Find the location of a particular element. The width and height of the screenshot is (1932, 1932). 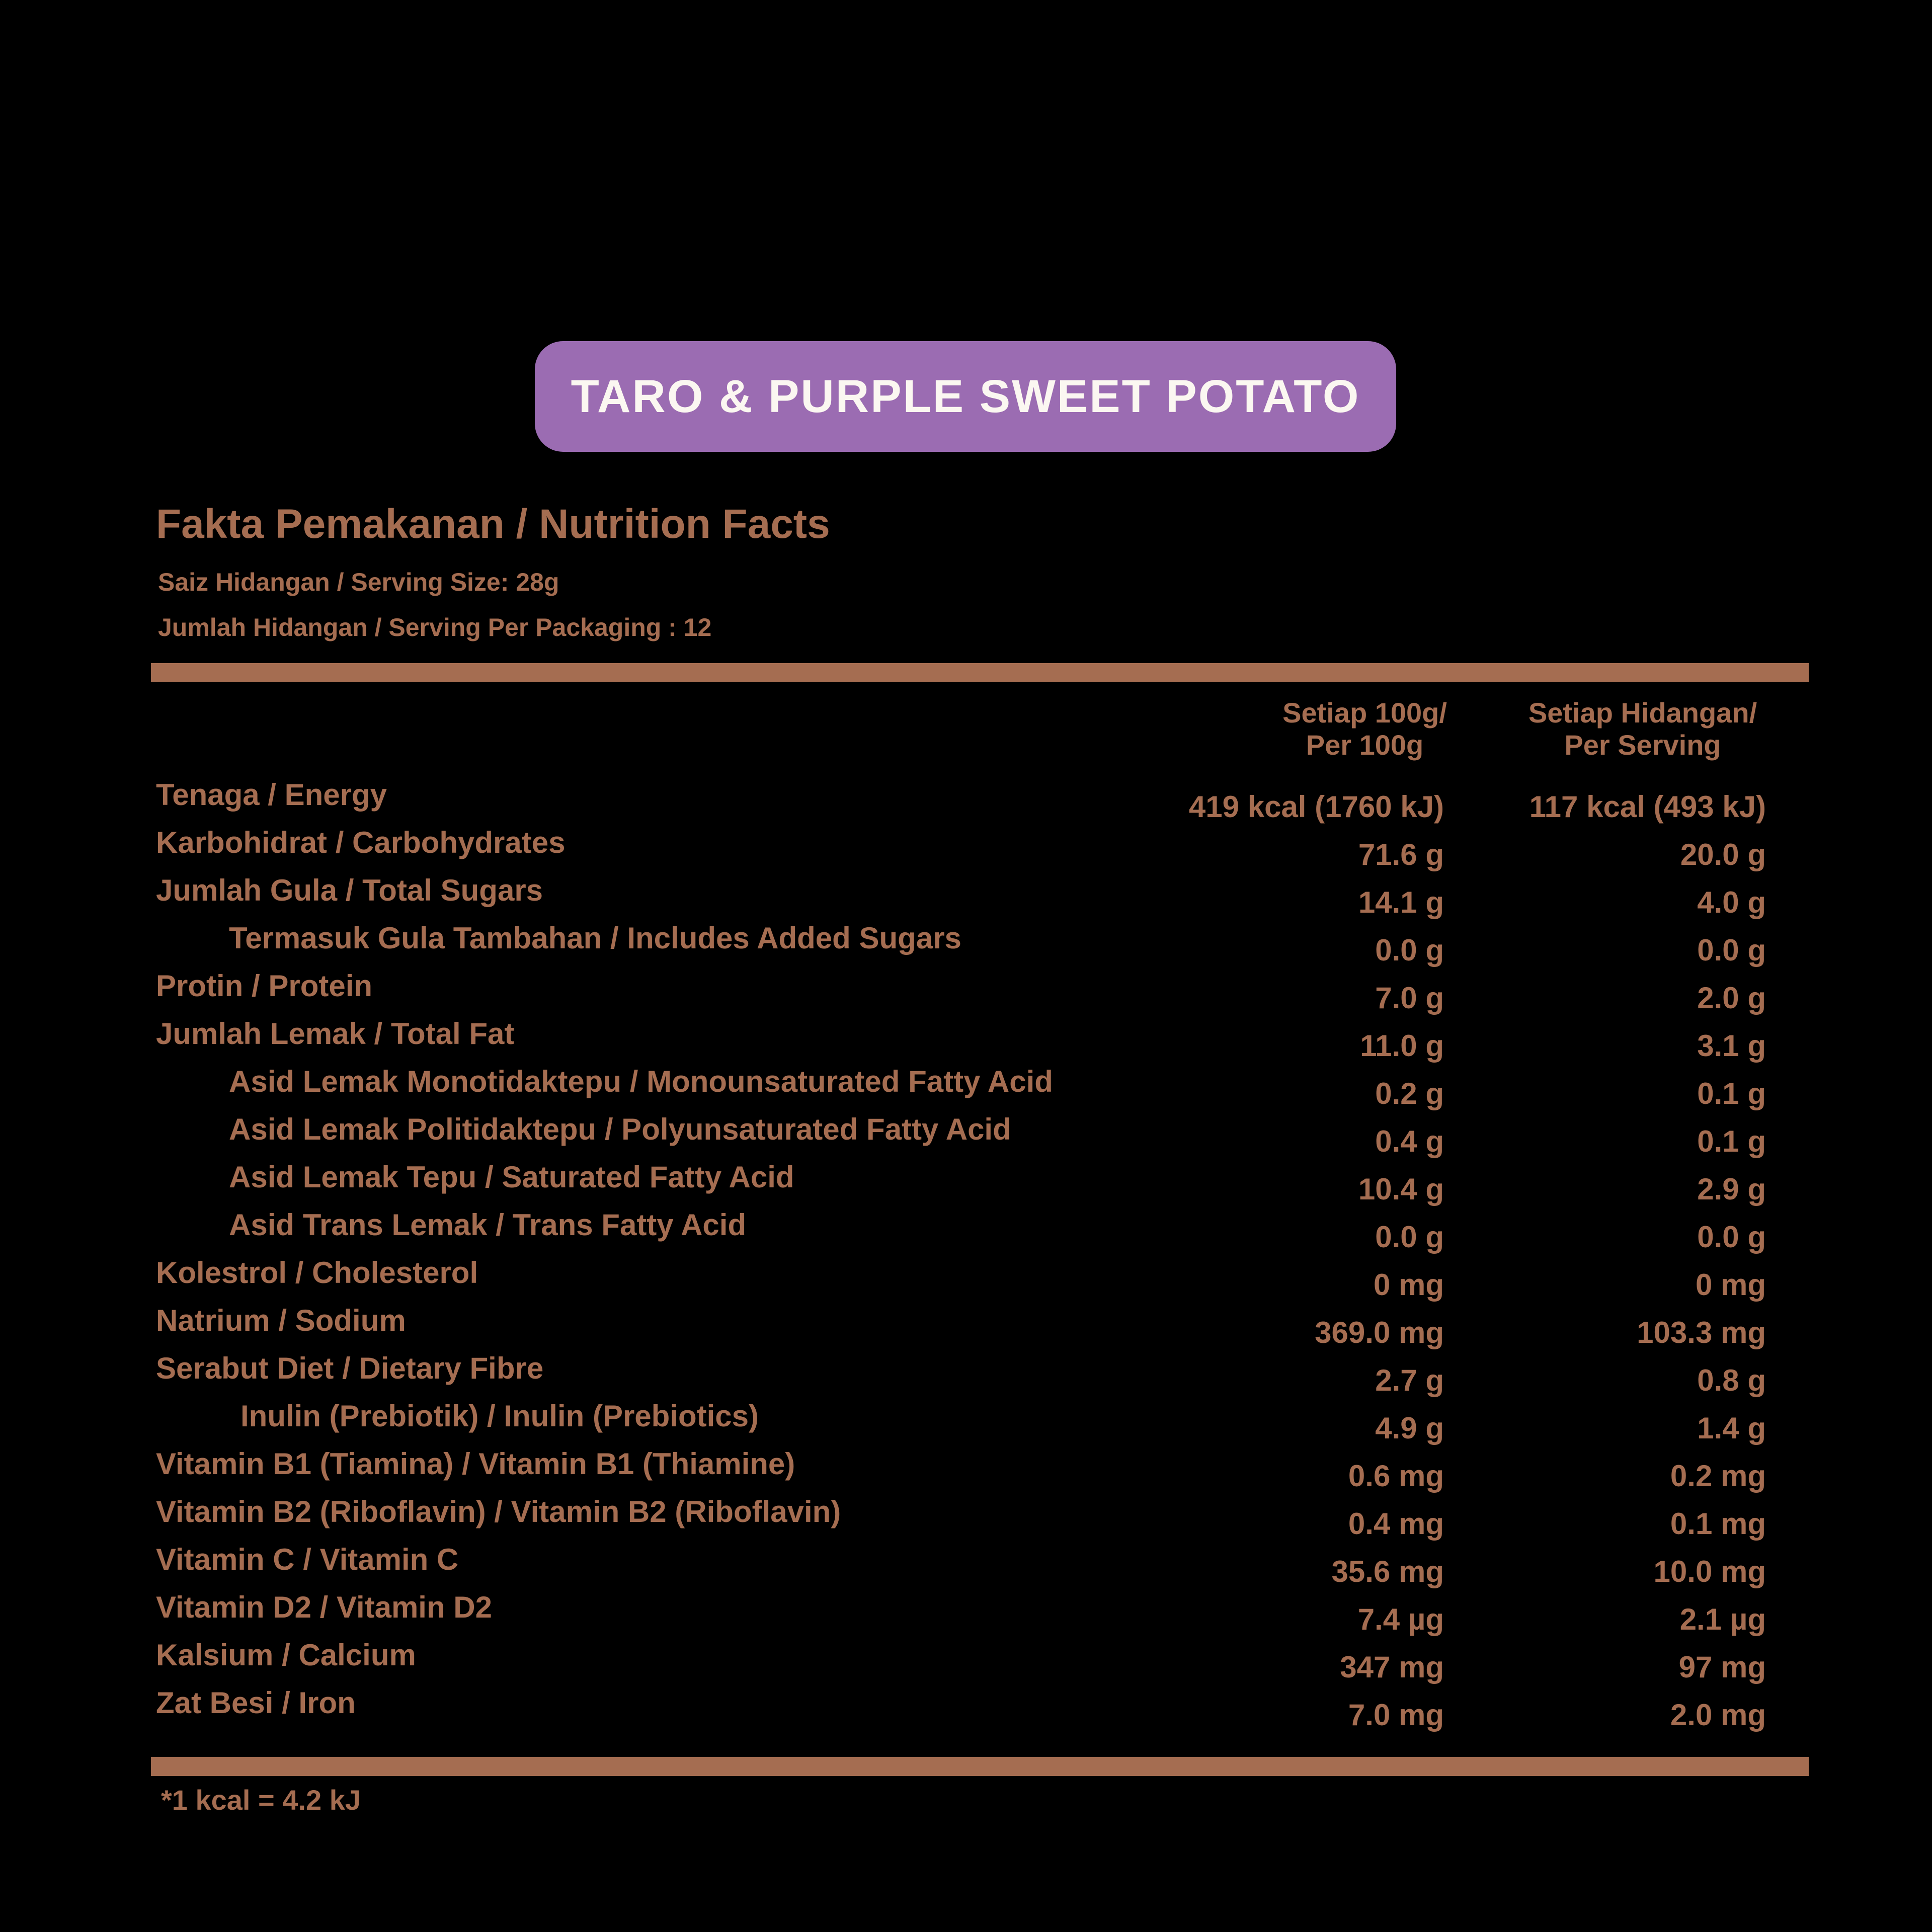

divider-bottom is located at coordinates (980, 1766).